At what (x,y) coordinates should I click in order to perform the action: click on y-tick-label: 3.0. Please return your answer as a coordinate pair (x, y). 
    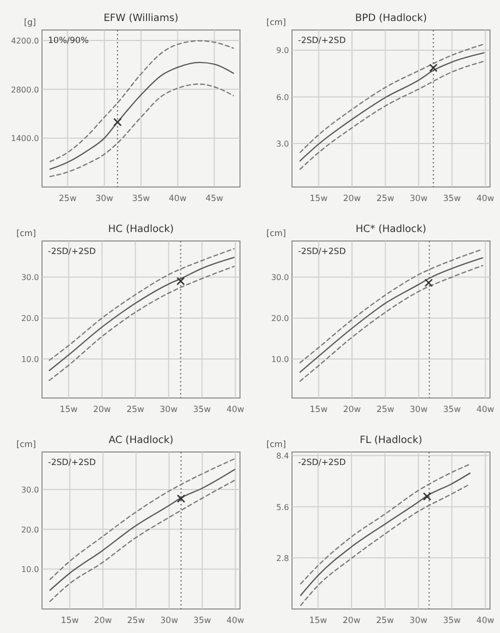
    Looking at the image, I should click on (282, 143).